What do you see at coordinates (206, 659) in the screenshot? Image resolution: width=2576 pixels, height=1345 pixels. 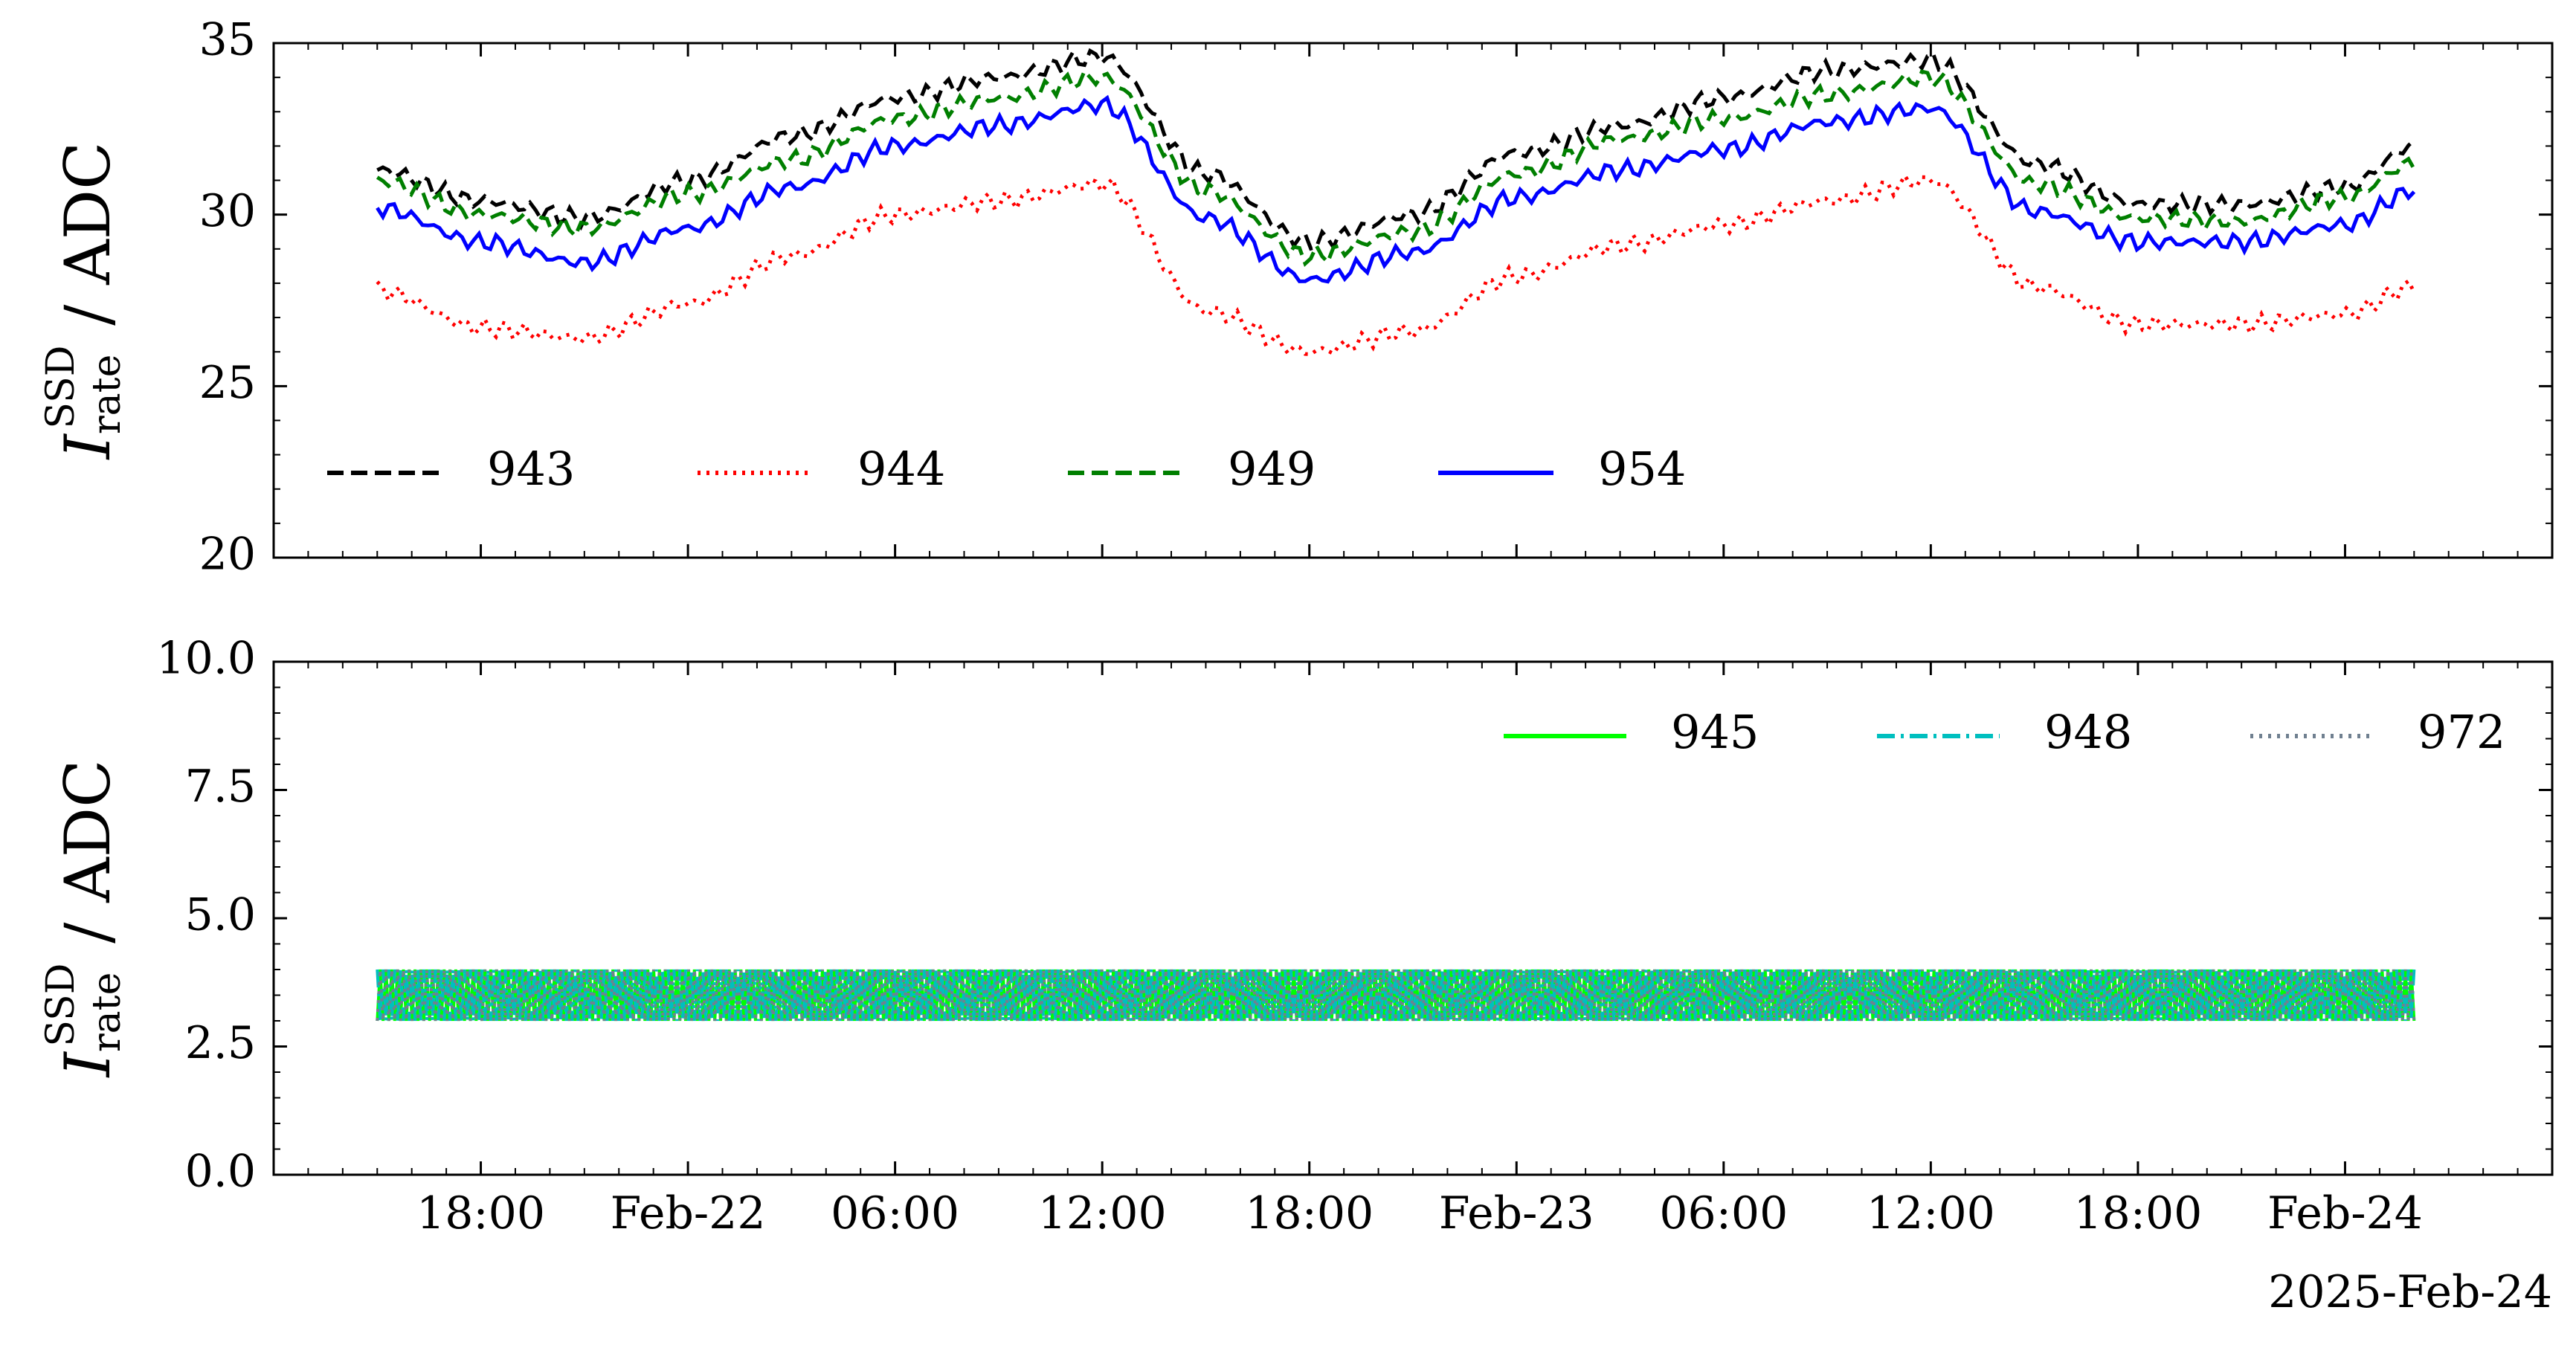 I see `y-tick-label: 10.0` at bounding box center [206, 659].